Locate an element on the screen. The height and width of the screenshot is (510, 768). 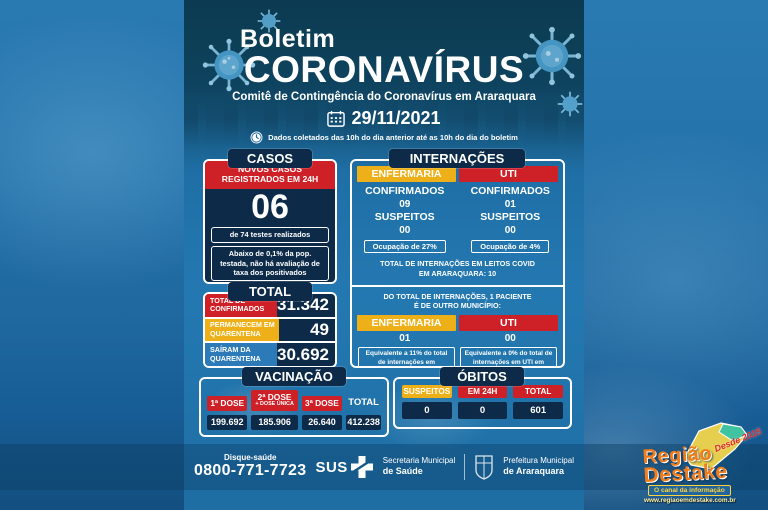
new-cases-banner: NOVOS CASOS REGISTRADOS EM 24H is located at coordinates (270, 175).